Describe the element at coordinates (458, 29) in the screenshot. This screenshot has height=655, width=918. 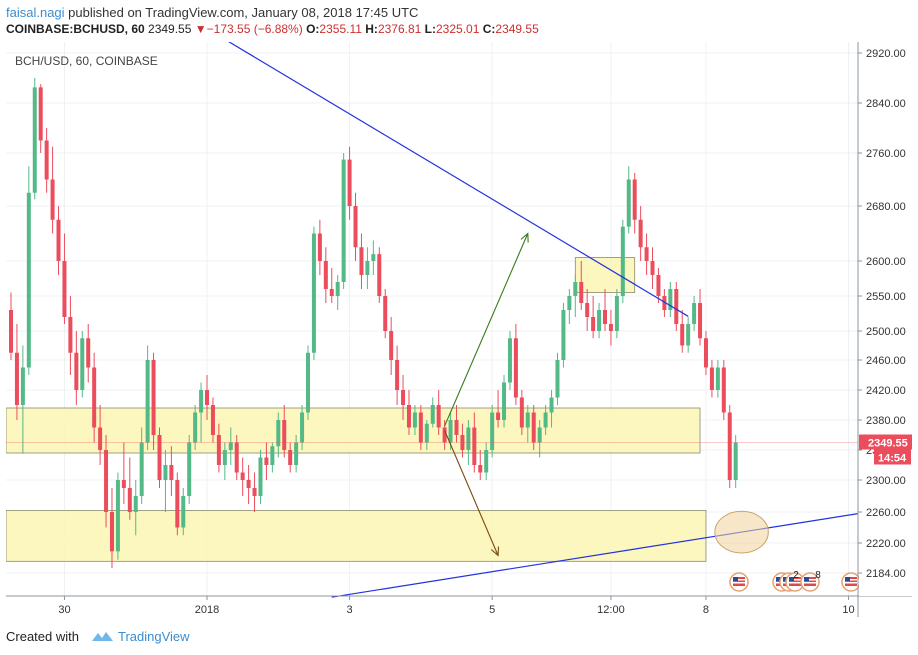
I see `low-value: 2325.01` at that location.